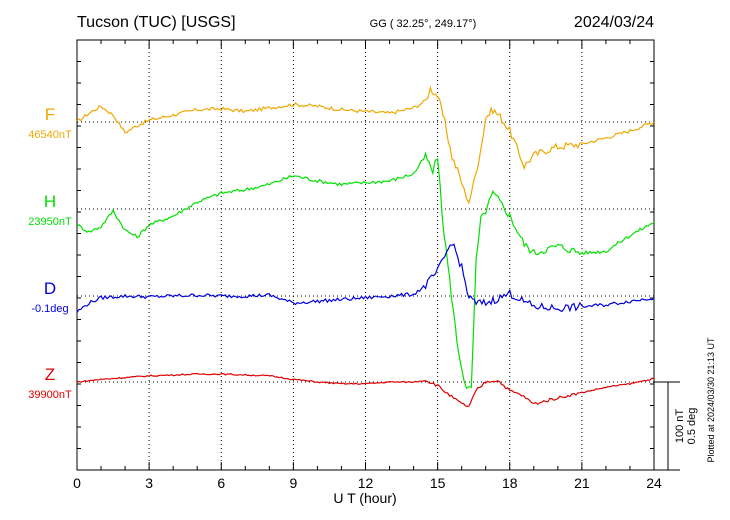 The width and height of the screenshot is (730, 520). What do you see at coordinates (365, 390) in the screenshot?
I see `series-line-z` at bounding box center [365, 390].